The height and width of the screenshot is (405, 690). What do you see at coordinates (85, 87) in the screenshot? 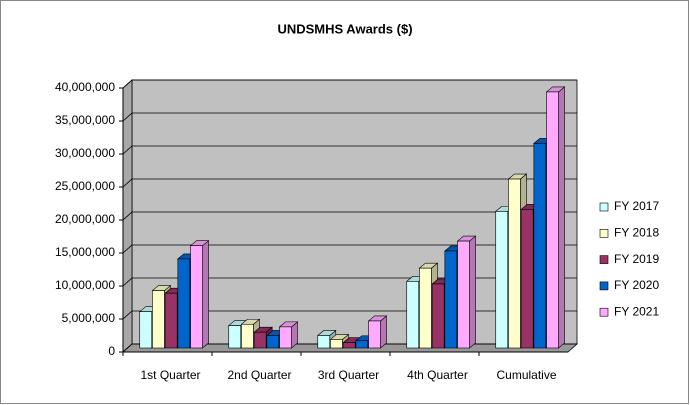
I see `y-tick-label: 40,000,000` at bounding box center [85, 87].